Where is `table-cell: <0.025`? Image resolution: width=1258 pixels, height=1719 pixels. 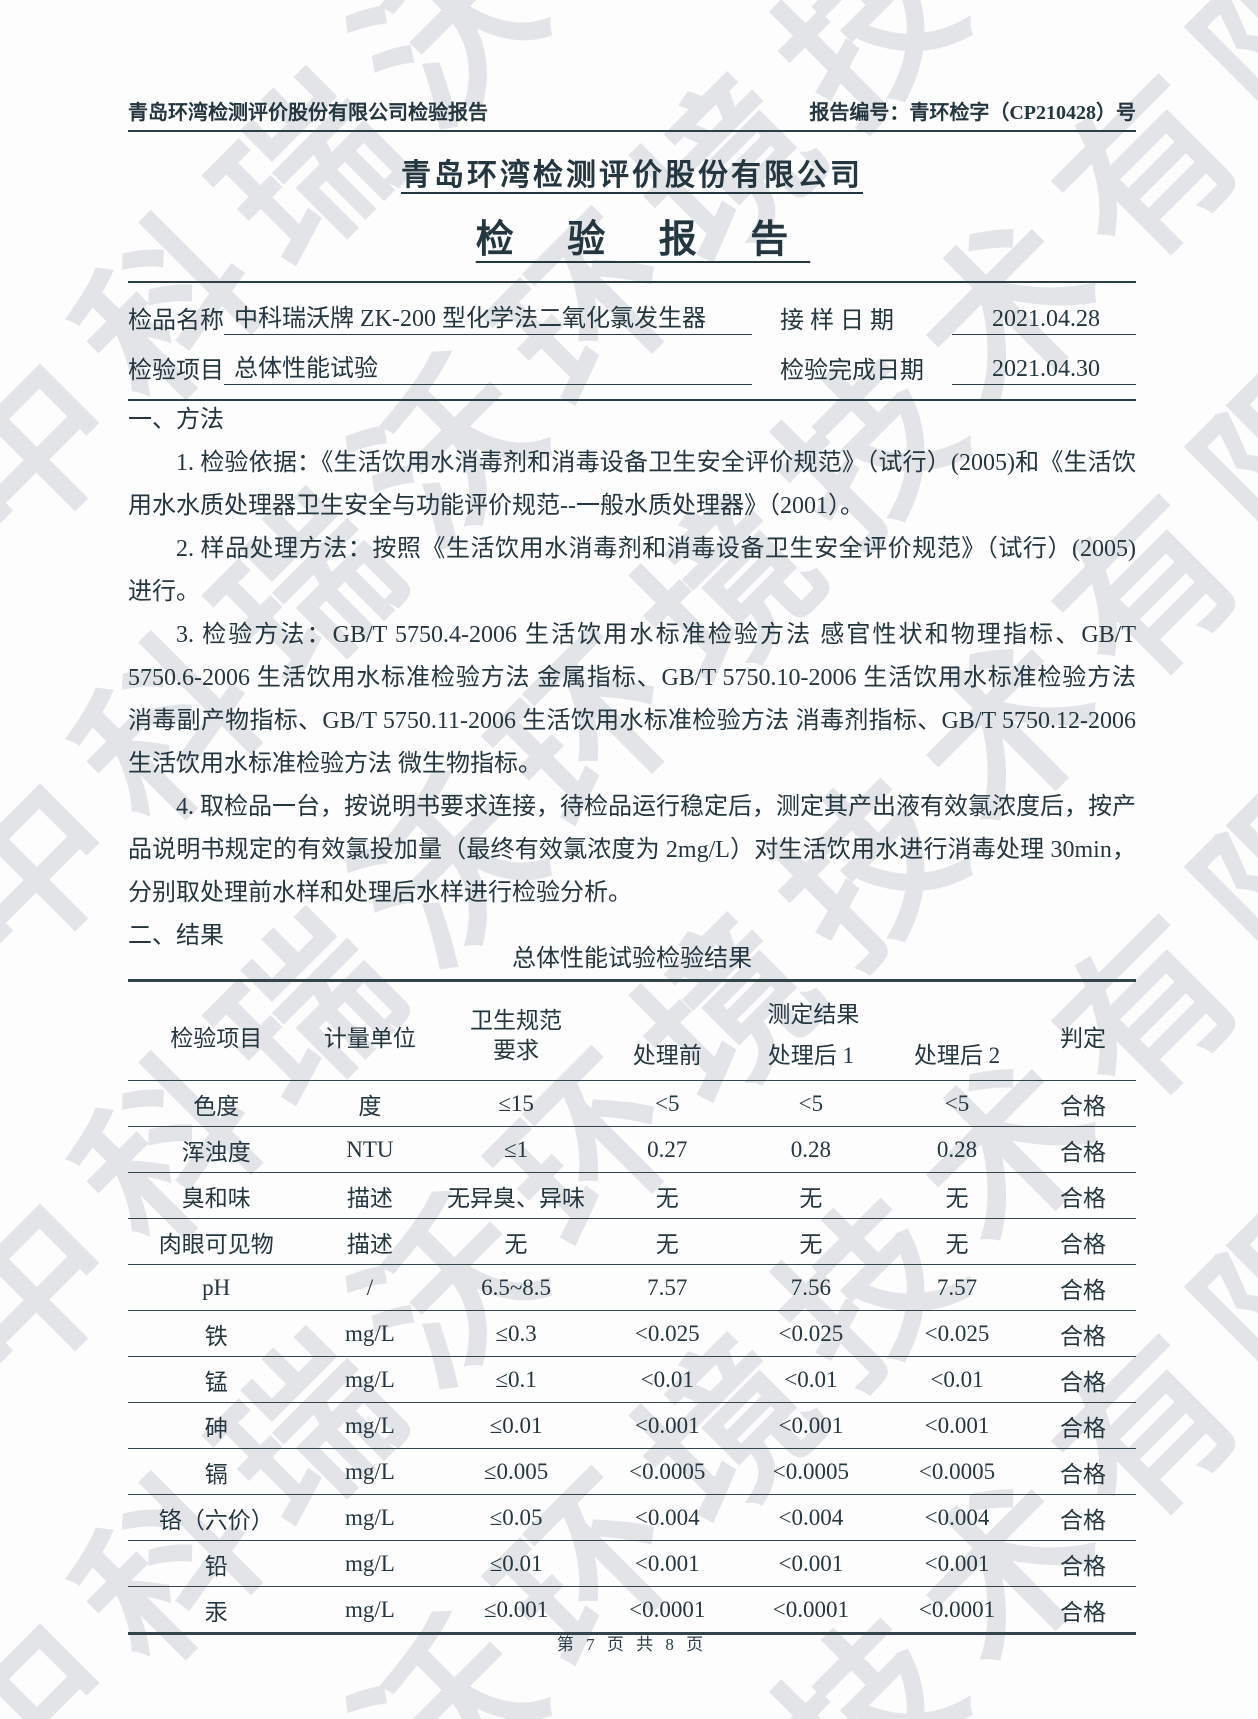
table-cell: <0.025 is located at coordinates (667, 1333).